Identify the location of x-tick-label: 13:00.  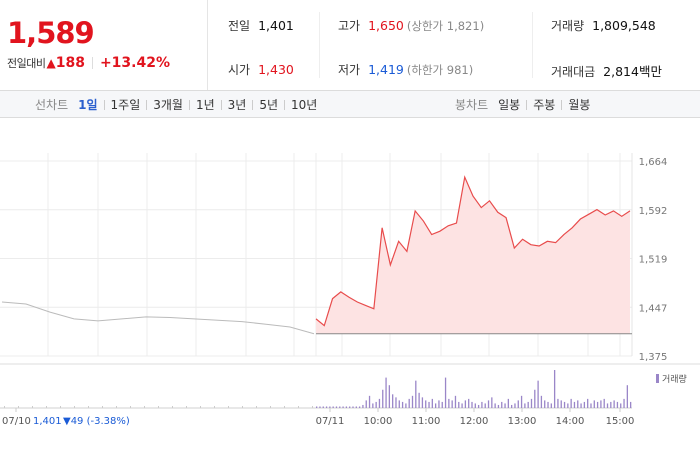
(522, 421).